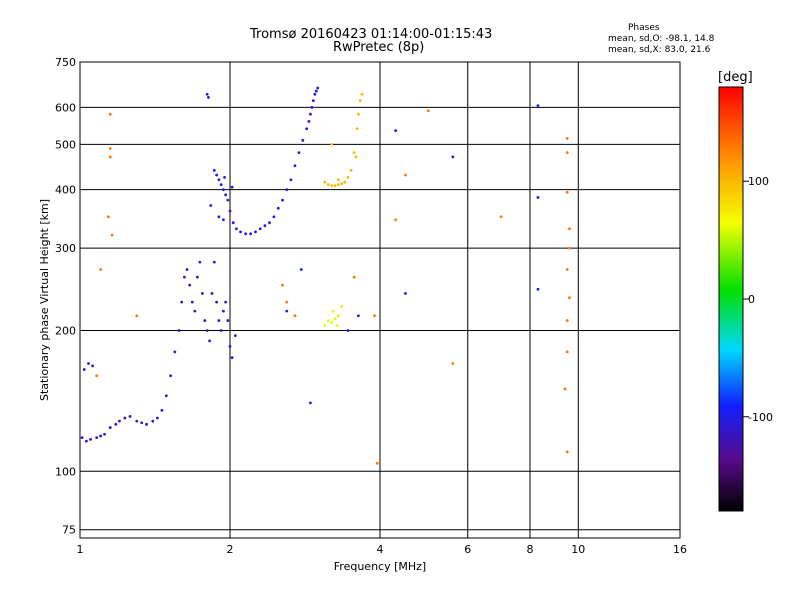 The width and height of the screenshot is (800, 600). I want to click on y-tick-label: 400, so click(65, 190).